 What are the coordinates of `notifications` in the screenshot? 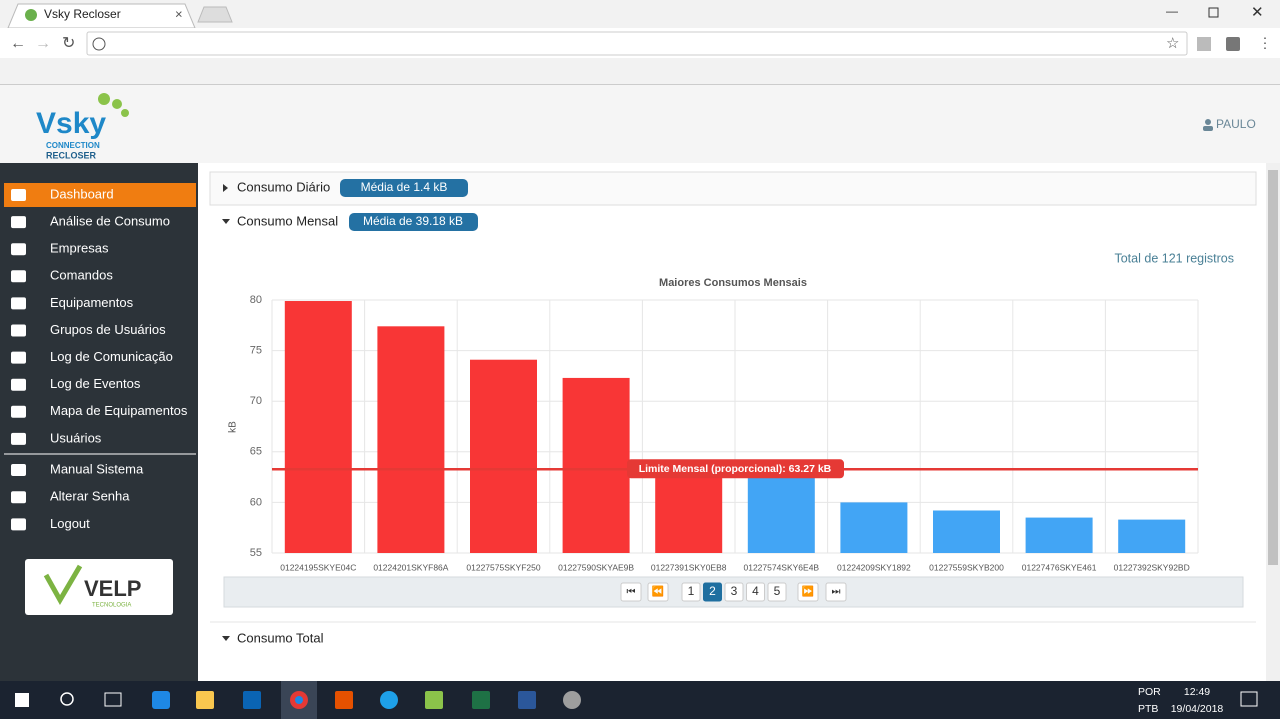 It's located at (1249, 699).